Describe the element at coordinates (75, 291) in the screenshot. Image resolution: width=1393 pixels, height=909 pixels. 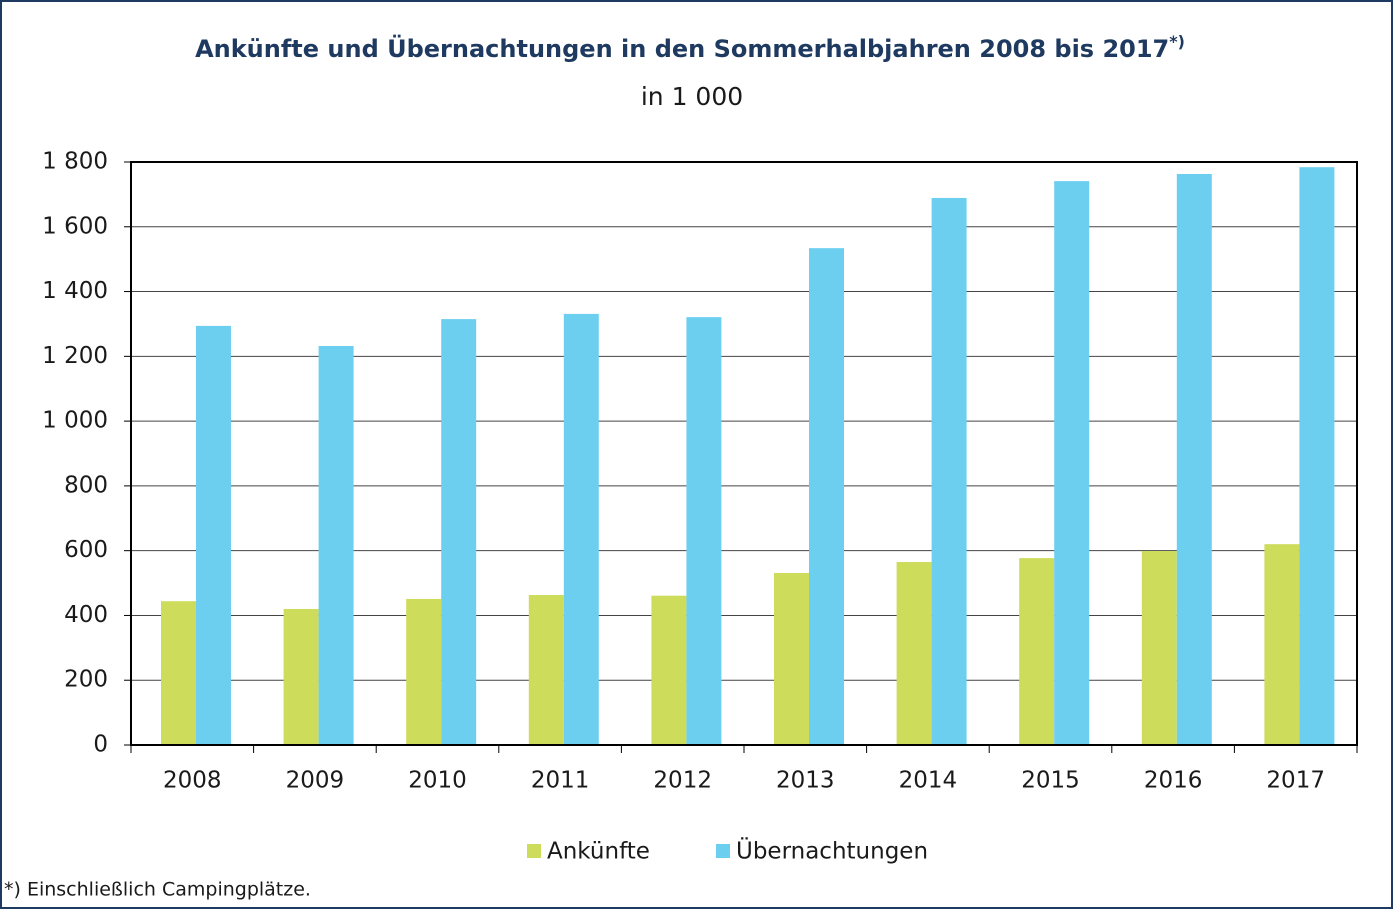
I see `y-tick-label: 1 400` at that location.